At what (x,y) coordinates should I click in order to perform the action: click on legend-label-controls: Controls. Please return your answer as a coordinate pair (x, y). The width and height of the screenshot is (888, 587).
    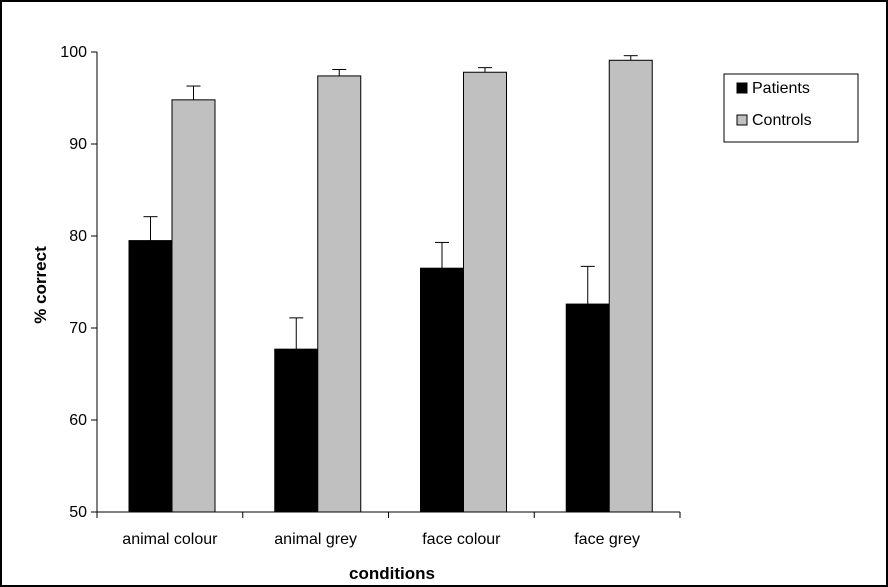
    Looking at the image, I should click on (782, 120).